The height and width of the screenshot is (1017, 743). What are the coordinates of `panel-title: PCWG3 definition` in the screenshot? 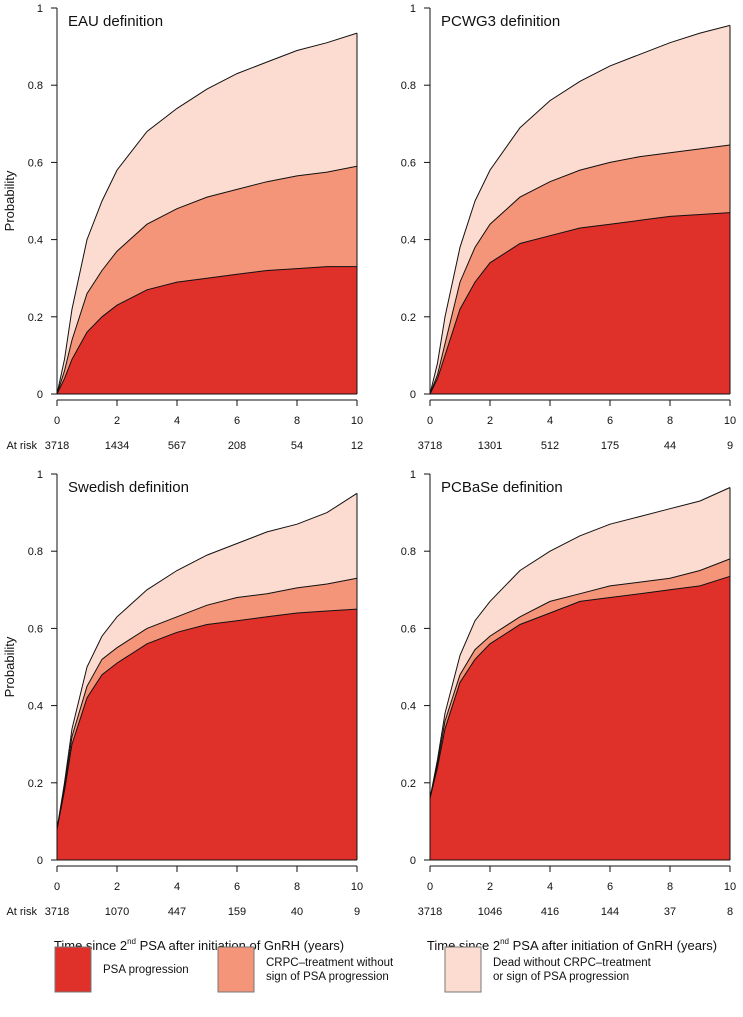 It's located at (500, 21).